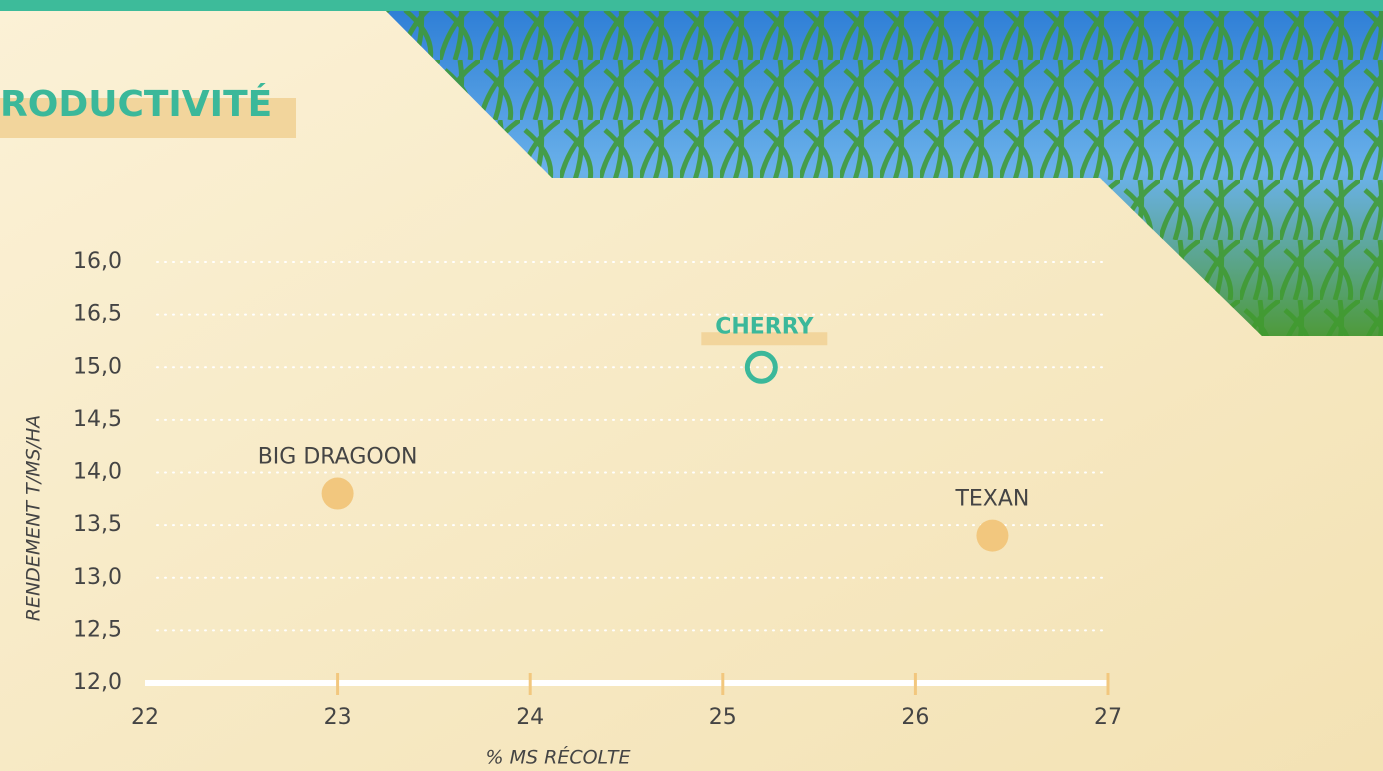  I want to click on y-tick-label: 14,0, so click(97, 472).